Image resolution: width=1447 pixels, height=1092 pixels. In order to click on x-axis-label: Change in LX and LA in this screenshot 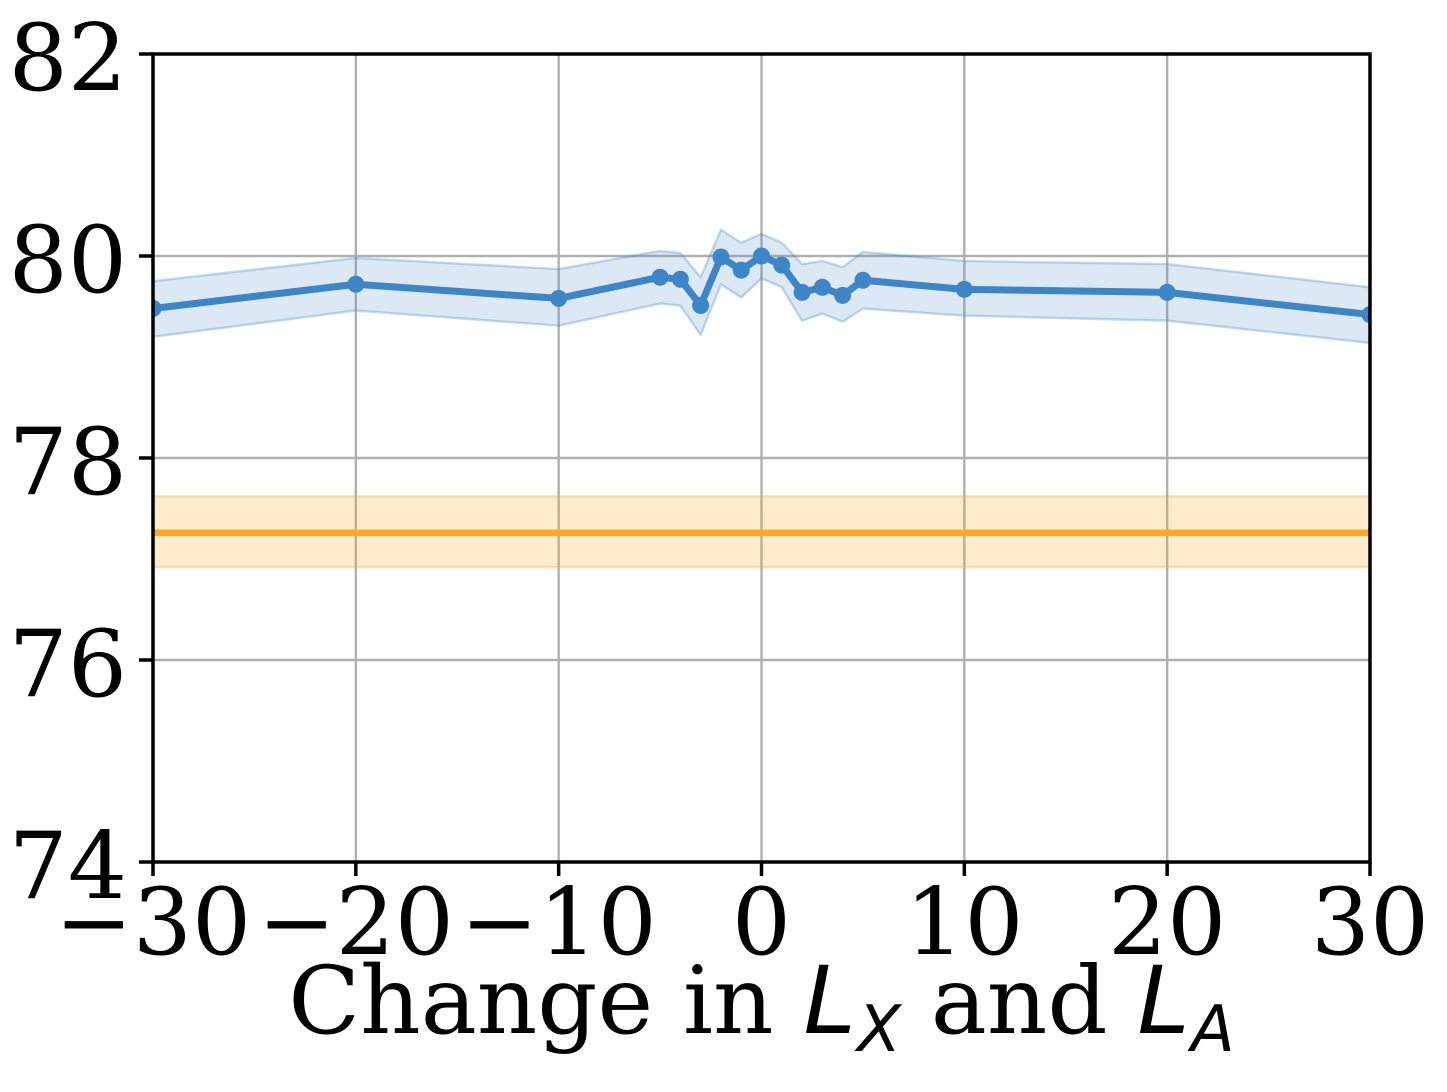, I will do `click(761, 1007)`.